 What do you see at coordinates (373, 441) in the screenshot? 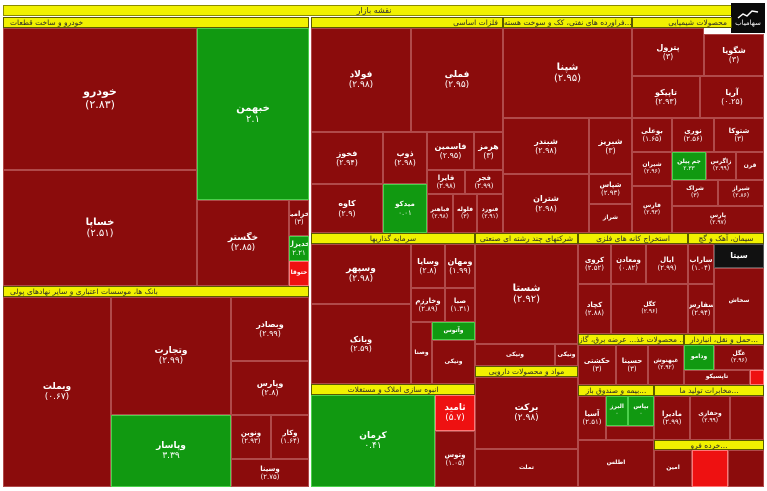
I see `tile-kerman: کرمان ۰.۴۱` at bounding box center [373, 441].